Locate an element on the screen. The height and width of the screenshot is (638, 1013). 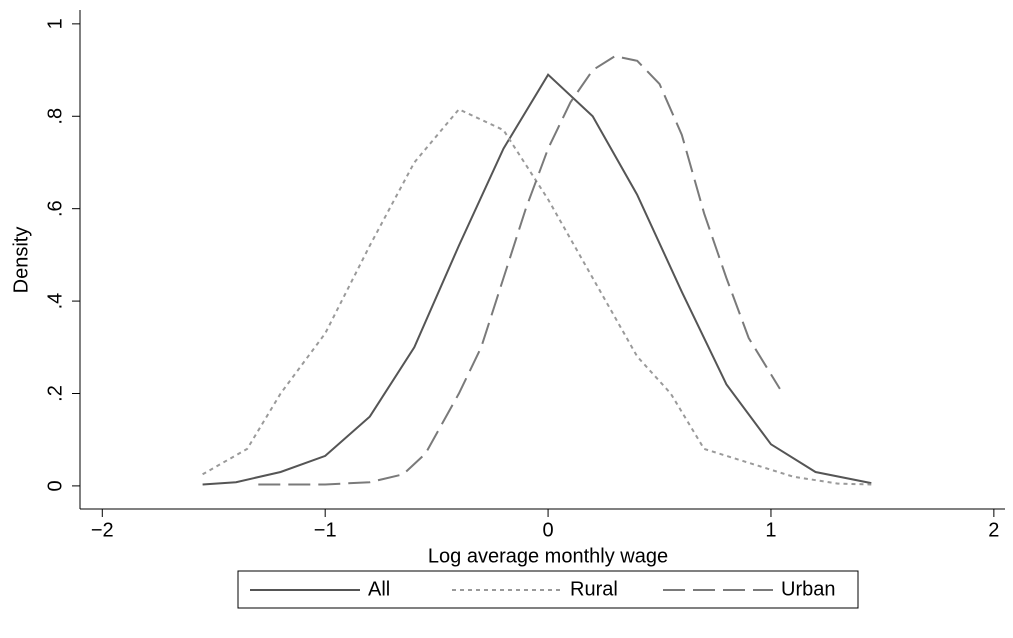
x-axis-label: Log average monthly wage is located at coordinates (548, 556).